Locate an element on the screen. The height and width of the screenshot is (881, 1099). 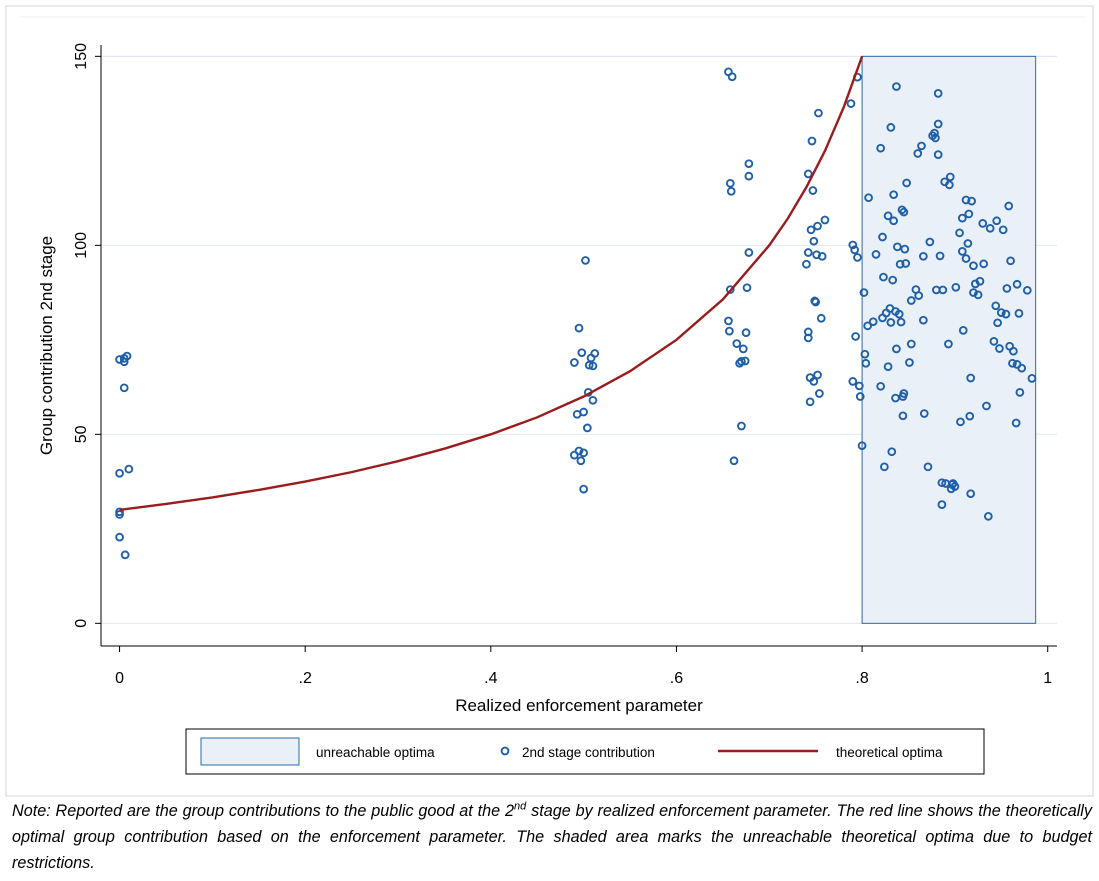
legend-label-marker: 2nd stage contribution is located at coordinates (588, 752).